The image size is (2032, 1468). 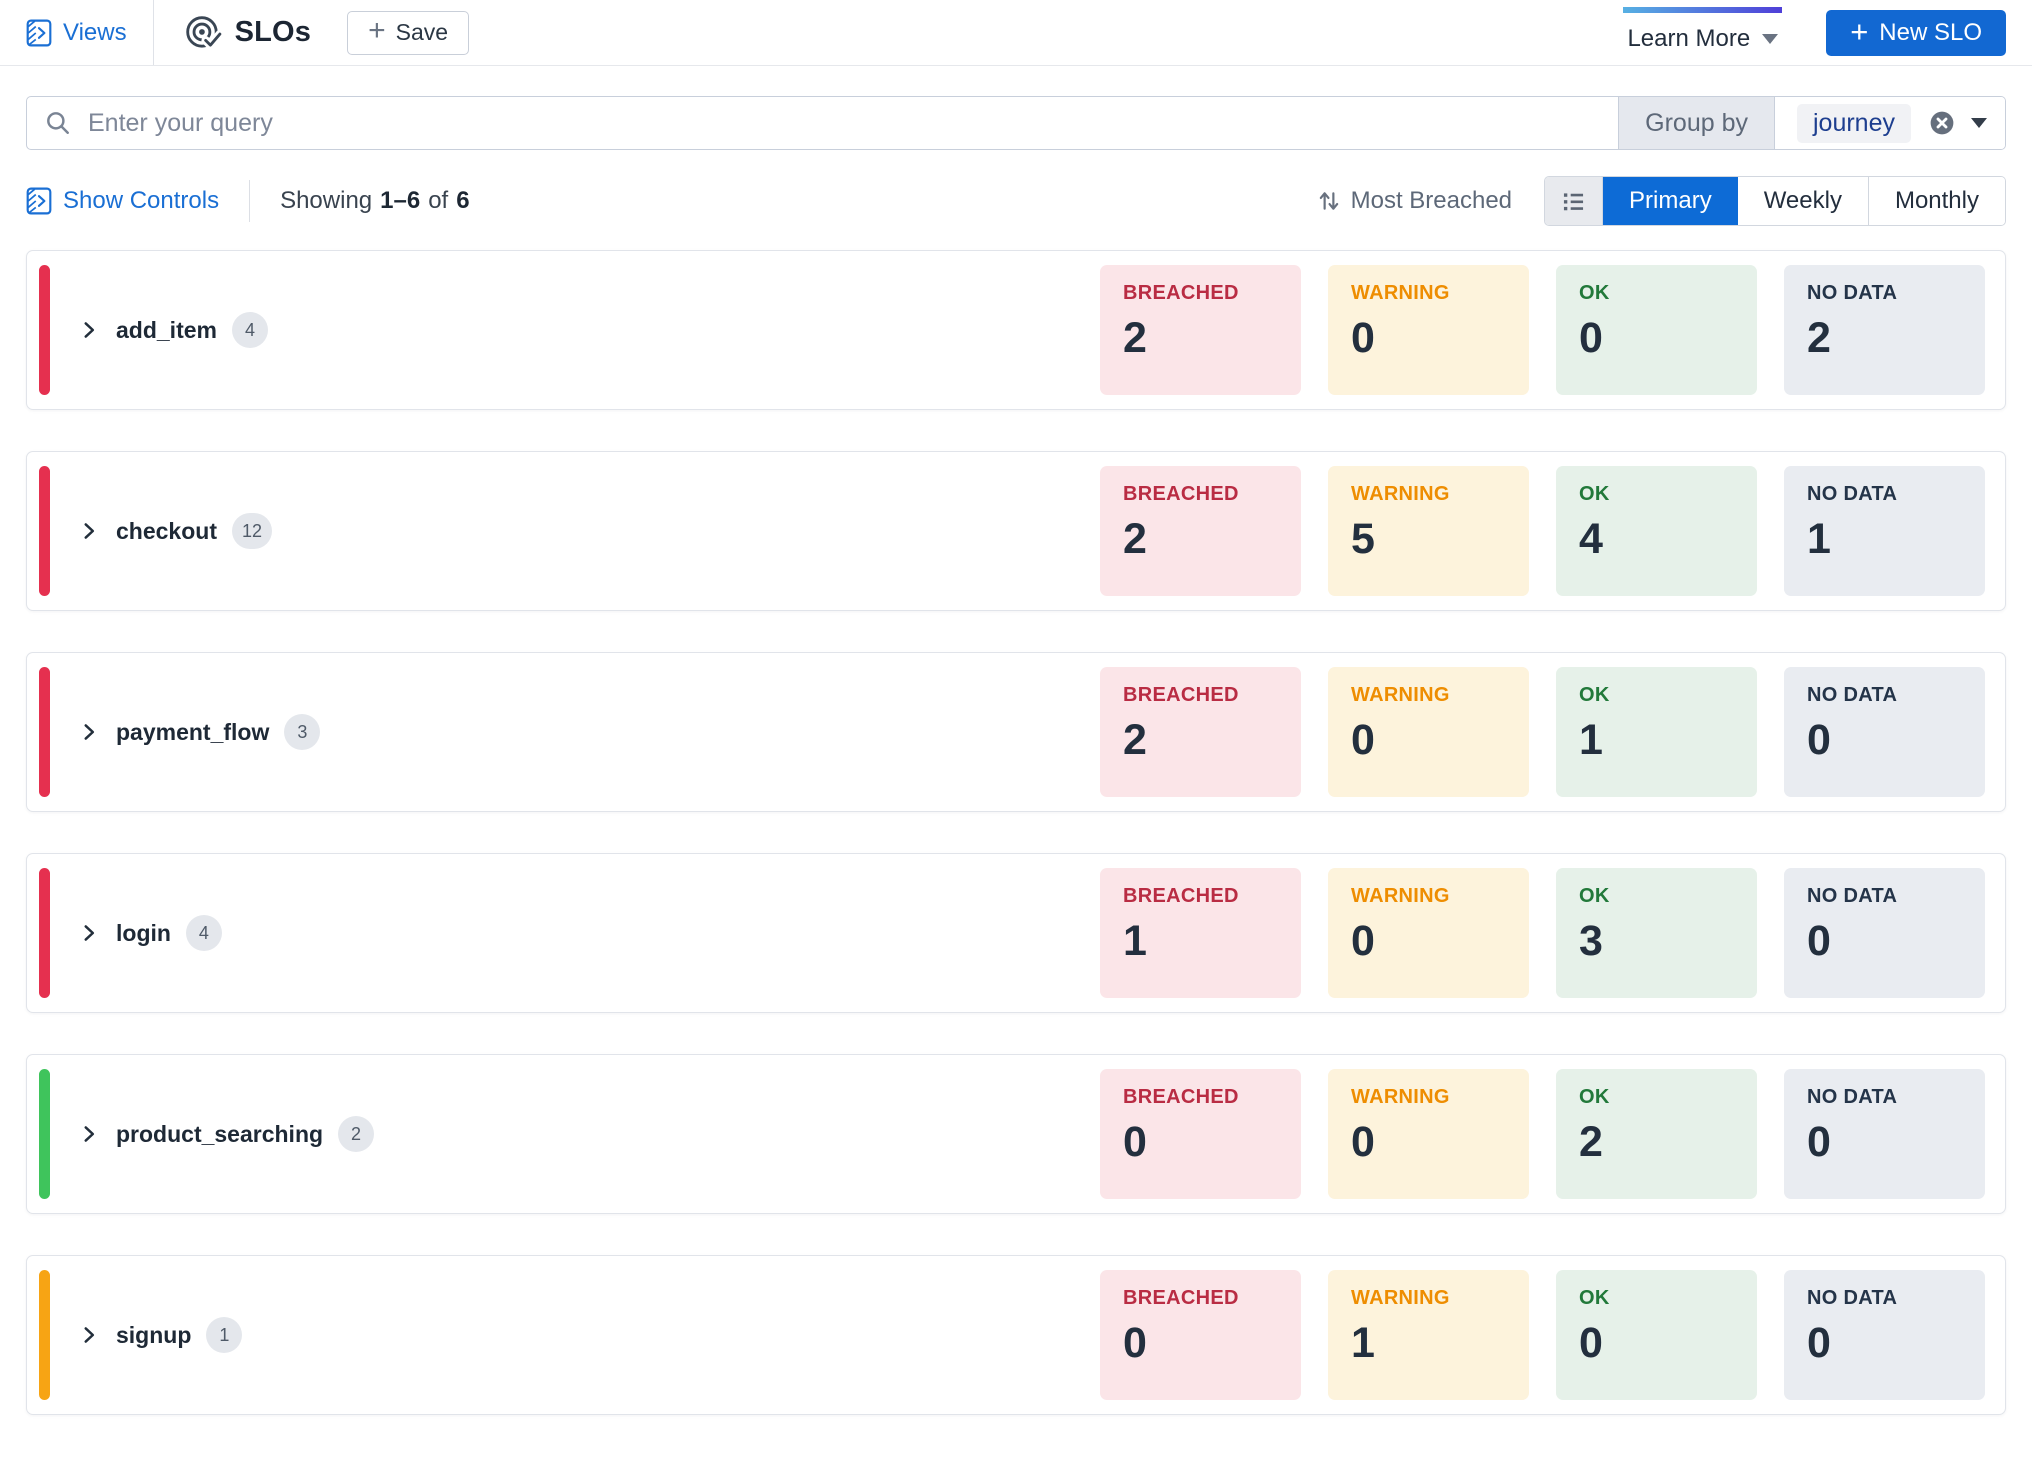 What do you see at coordinates (1803, 201) in the screenshot?
I see `tab-weekly: Weekly` at bounding box center [1803, 201].